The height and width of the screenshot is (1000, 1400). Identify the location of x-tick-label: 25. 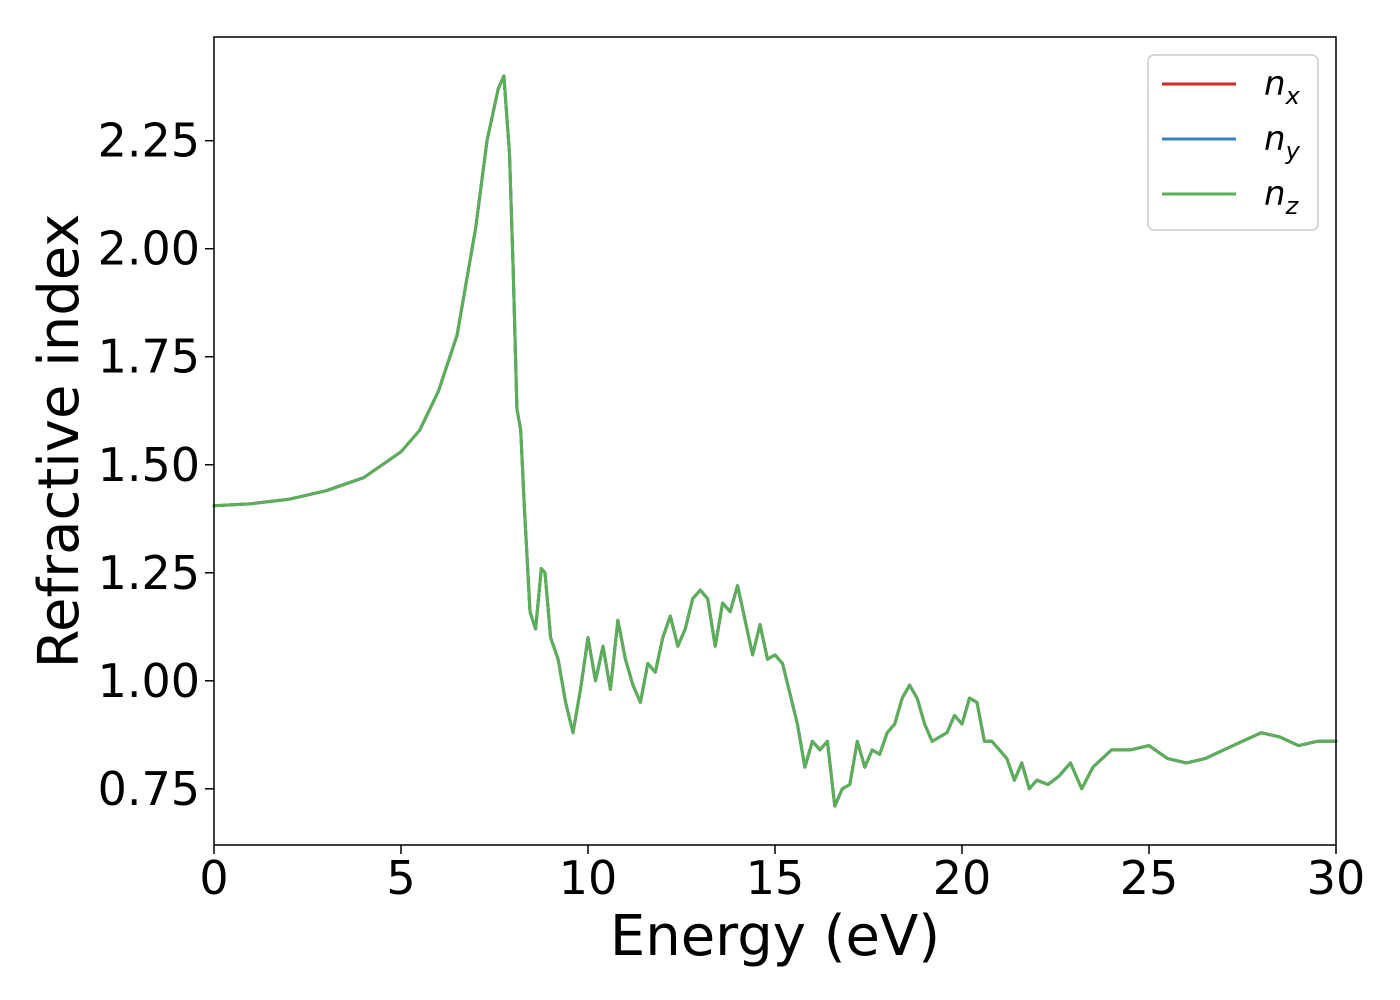
(1149, 878).